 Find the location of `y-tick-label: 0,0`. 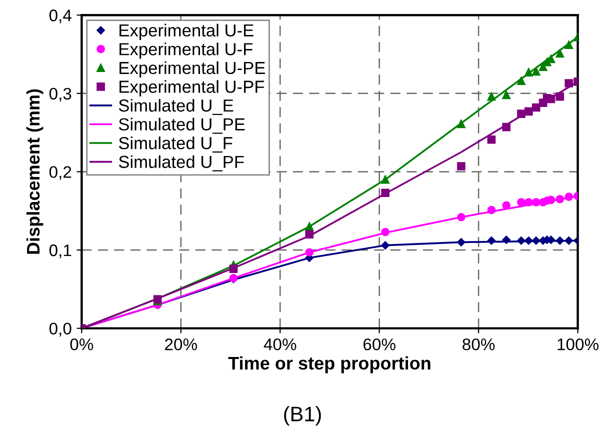

y-tick-label: 0,0 is located at coordinates (60, 329).